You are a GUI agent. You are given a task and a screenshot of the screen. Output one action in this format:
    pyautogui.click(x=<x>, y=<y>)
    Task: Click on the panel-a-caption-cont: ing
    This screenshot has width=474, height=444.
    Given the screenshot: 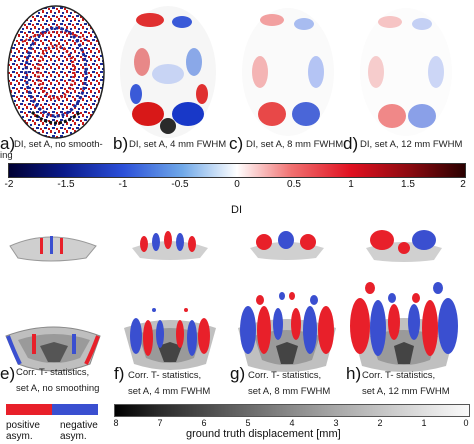 What is the action you would take?
    pyautogui.click(x=6, y=155)
    